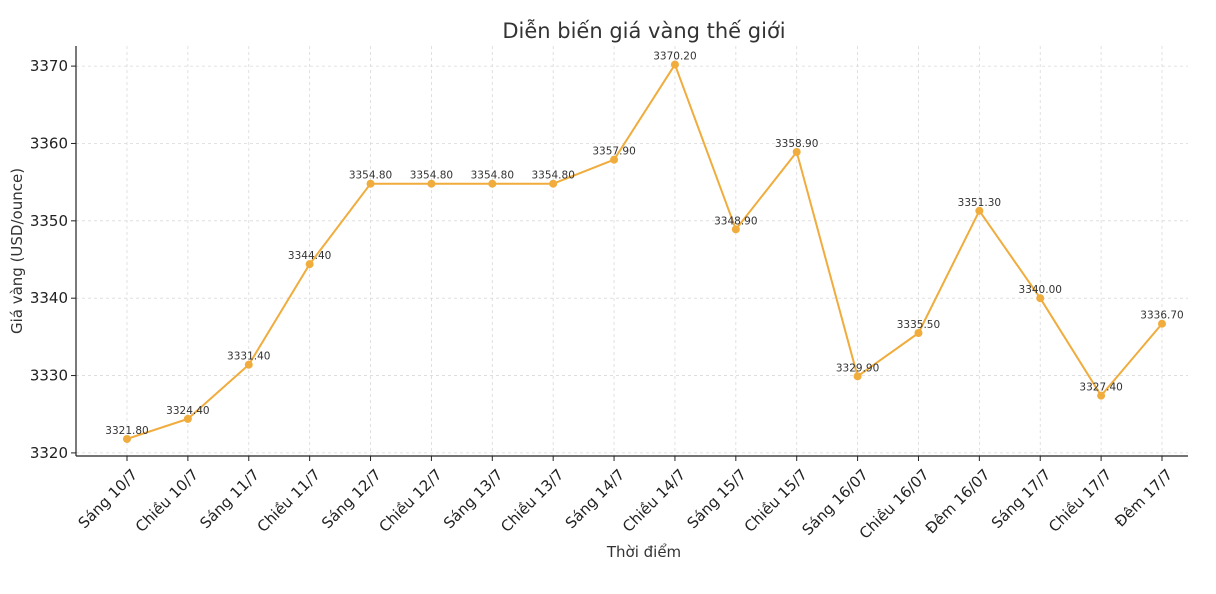 The height and width of the screenshot is (594, 1216). Describe the element at coordinates (918, 325) in the screenshot. I see `data-label: 3335.50` at that location.